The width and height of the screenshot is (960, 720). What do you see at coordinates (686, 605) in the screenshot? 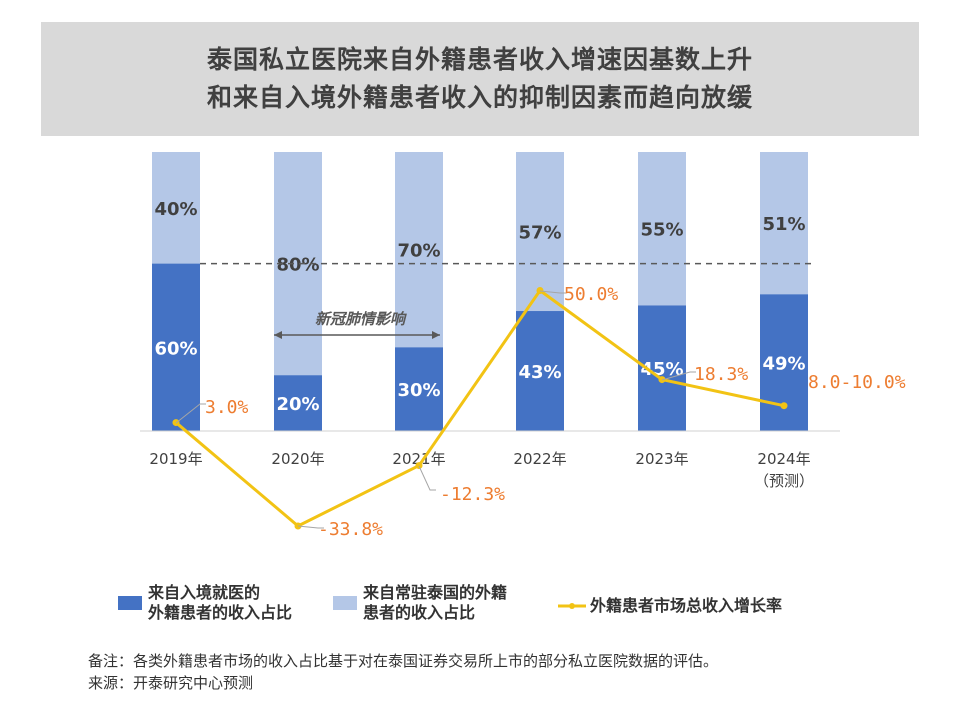
I see `legend-label-line: 外籍患者市场总收入增长率` at bounding box center [686, 605].